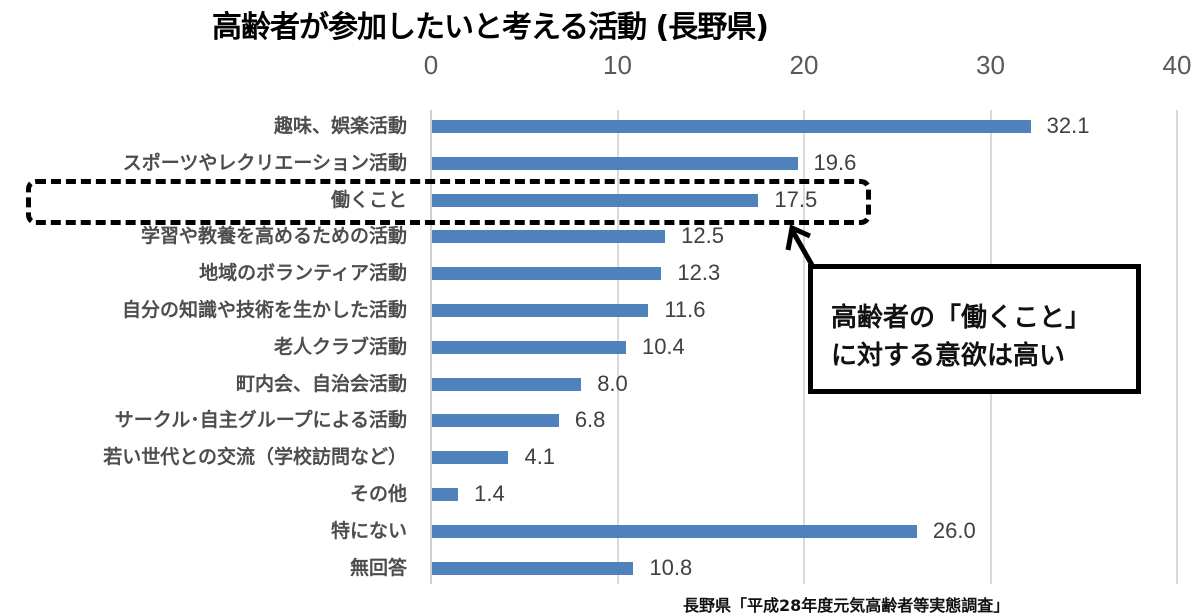  I want to click on category-label: サークル･自主グループによる活動, so click(260, 420).